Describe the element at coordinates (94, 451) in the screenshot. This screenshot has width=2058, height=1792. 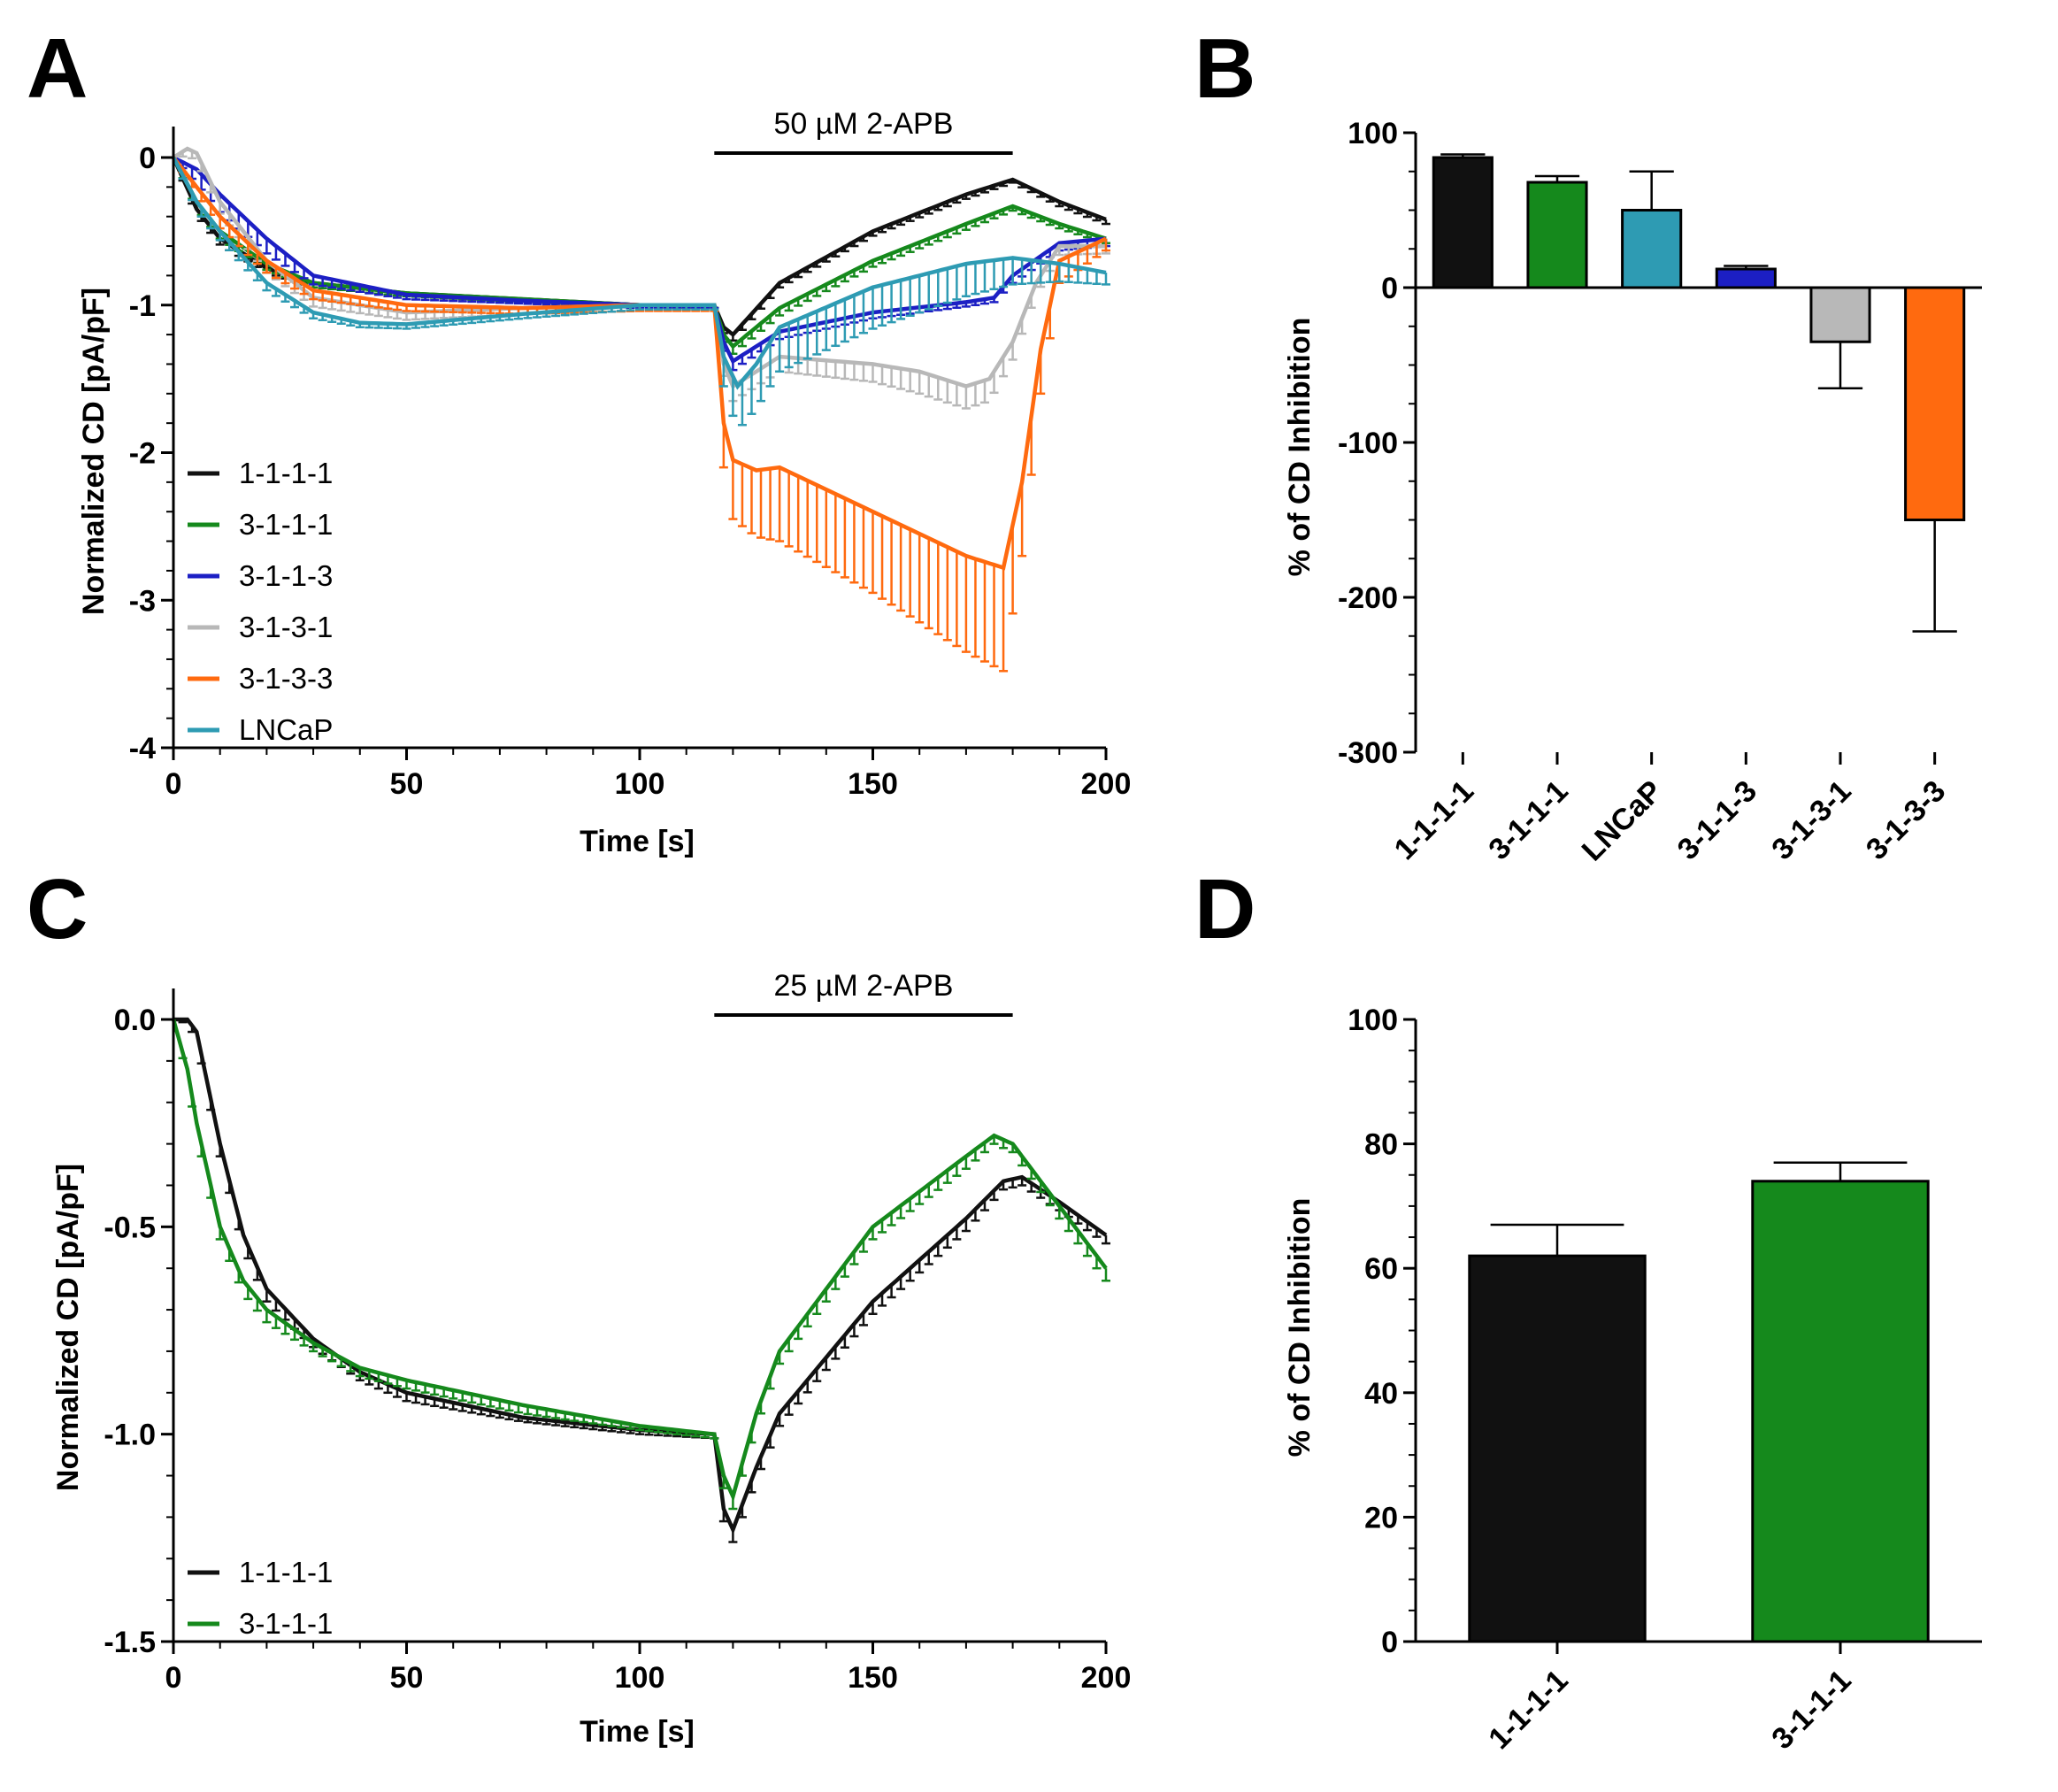
I see `y-axis-title-a: Normalized CD [pA/pF]` at that location.